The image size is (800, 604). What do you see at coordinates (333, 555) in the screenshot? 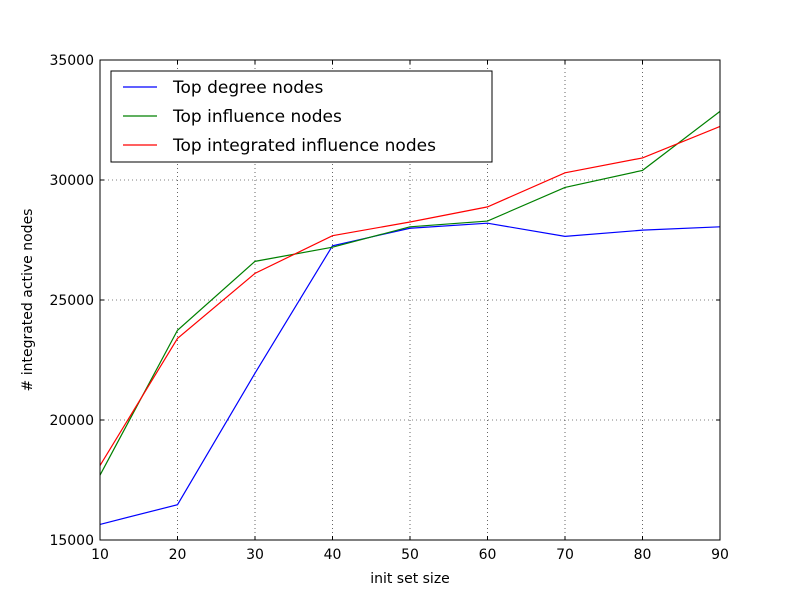
I see `x-tick-label: 40` at bounding box center [333, 555].